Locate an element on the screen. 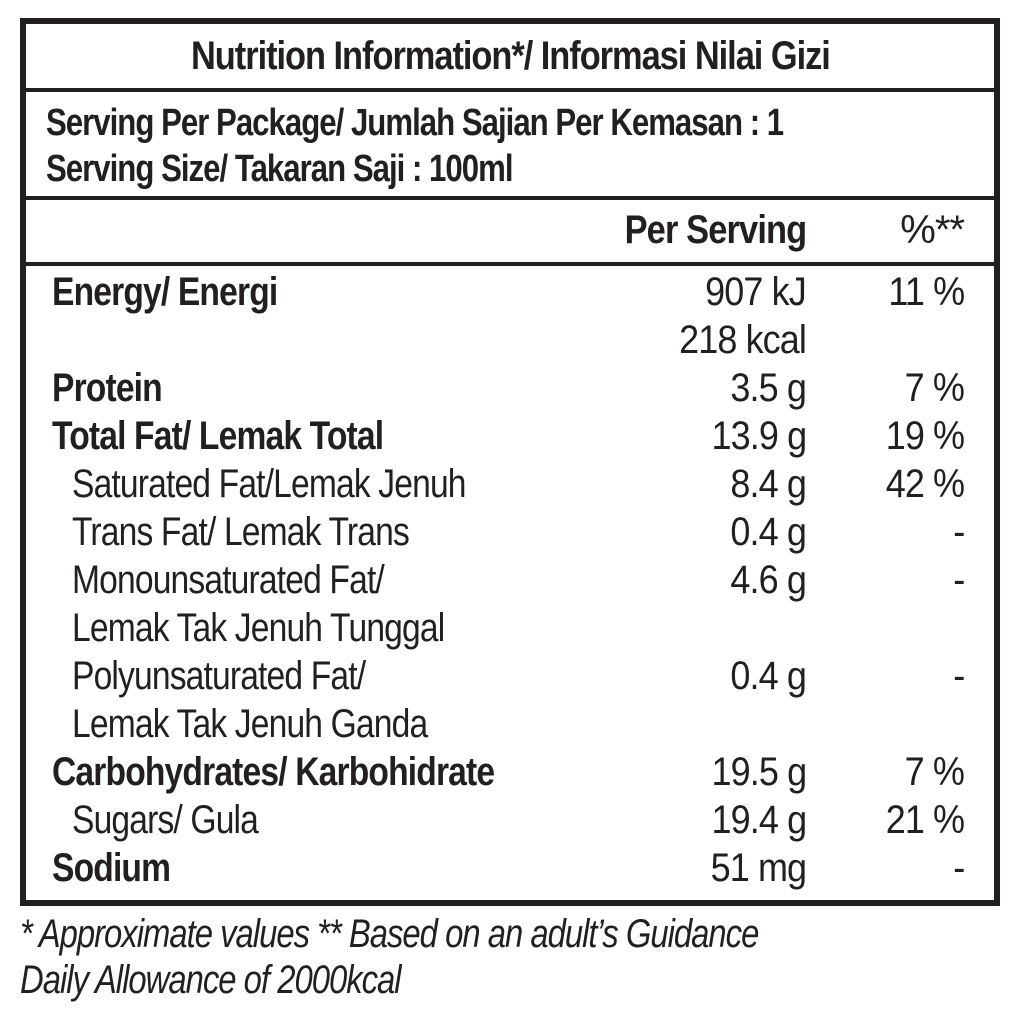  nutrient-name: Trans Fat/ Lemak Trans is located at coordinates (241, 532).